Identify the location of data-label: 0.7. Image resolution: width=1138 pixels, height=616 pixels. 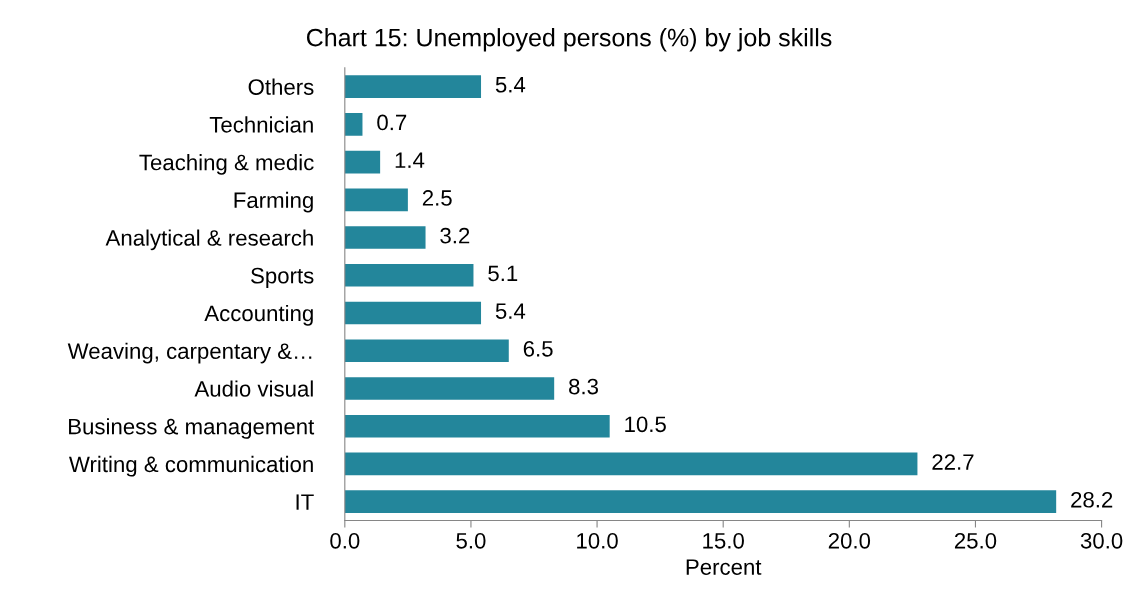
(392, 122).